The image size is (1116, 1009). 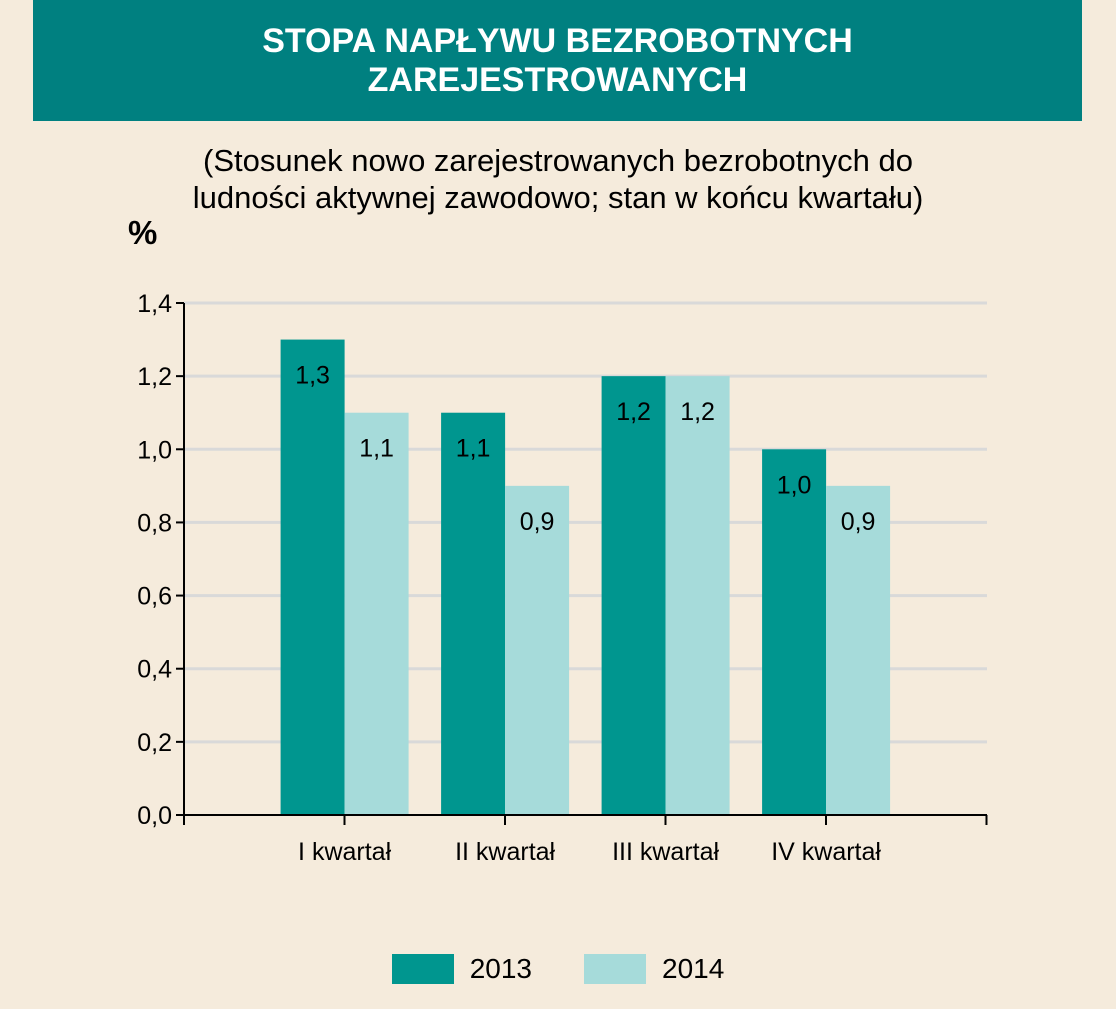 I want to click on legend-label-2014: 2014, so click(x=693, y=968).